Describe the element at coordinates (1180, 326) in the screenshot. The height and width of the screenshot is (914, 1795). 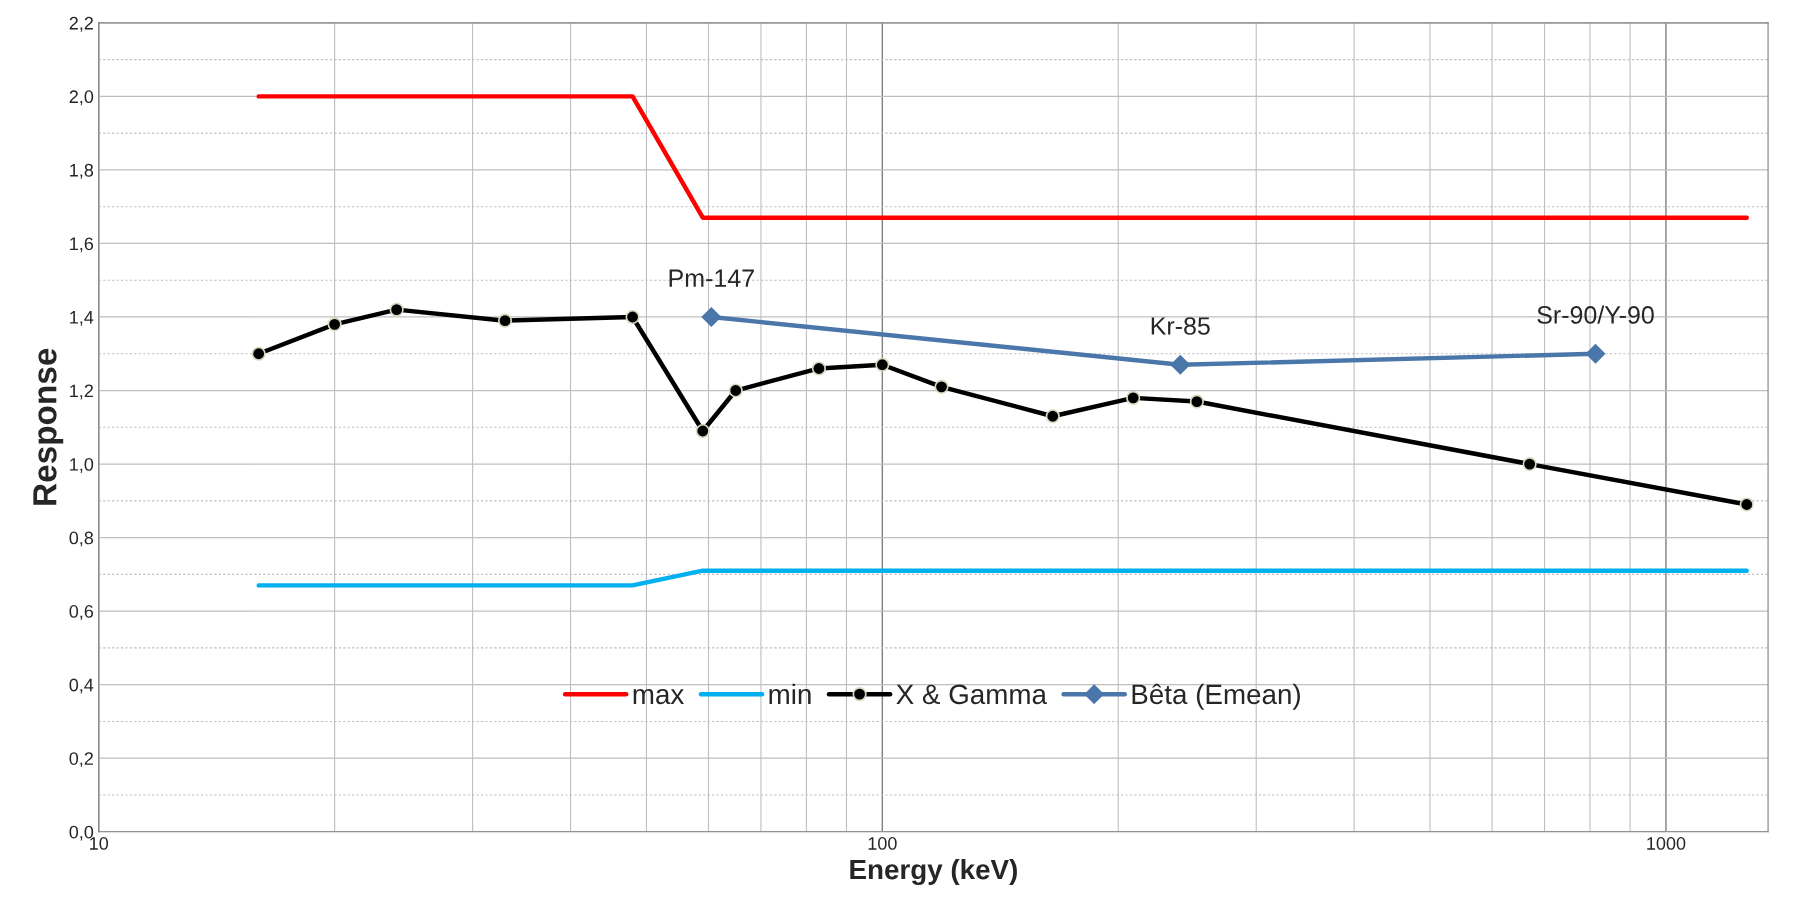
I see `annotation: Kr-85` at that location.